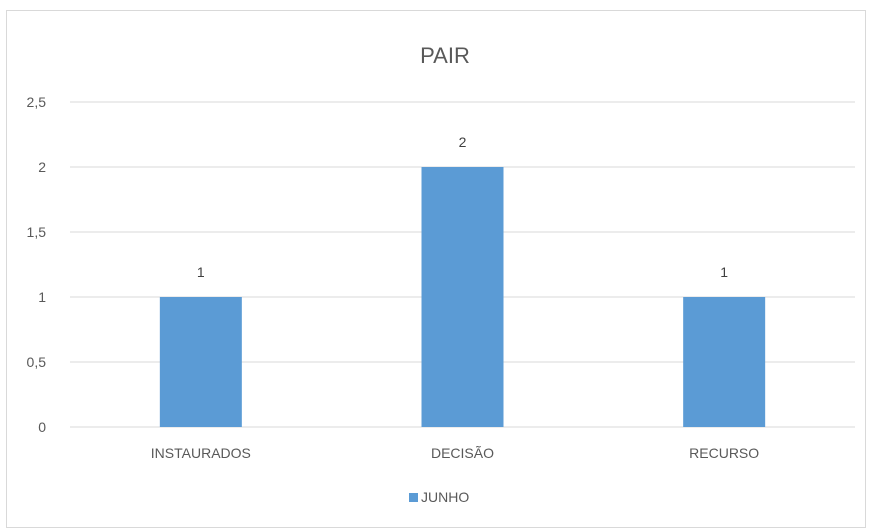 This screenshot has width=870, height=531. Describe the element at coordinates (42, 297) in the screenshot. I see `y-tick-label: 1` at that location.